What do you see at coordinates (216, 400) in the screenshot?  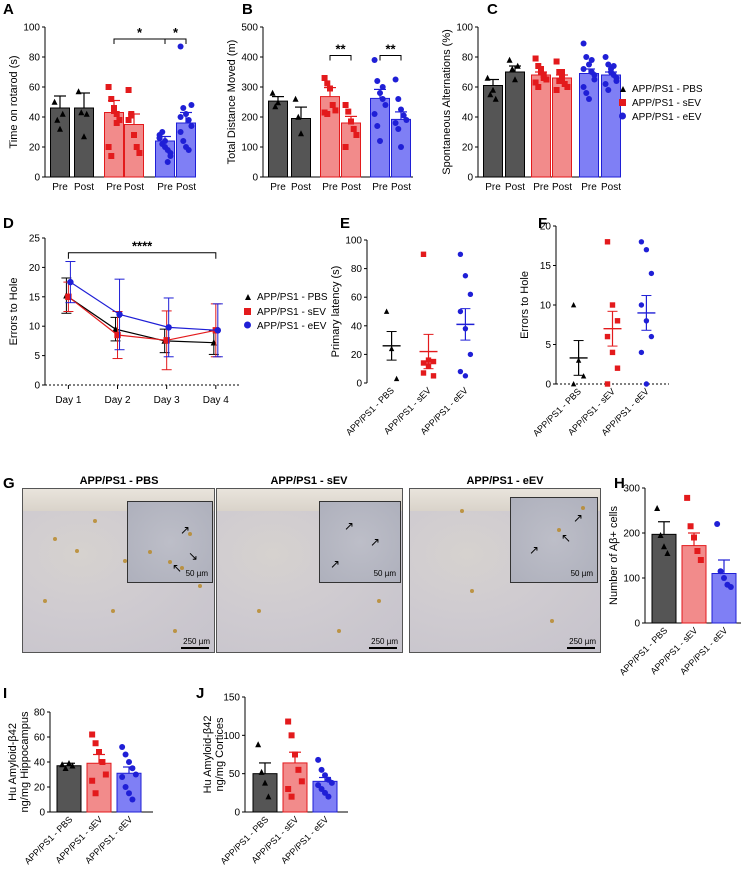 I see `x-tick-label: Day 4` at bounding box center [216, 400].